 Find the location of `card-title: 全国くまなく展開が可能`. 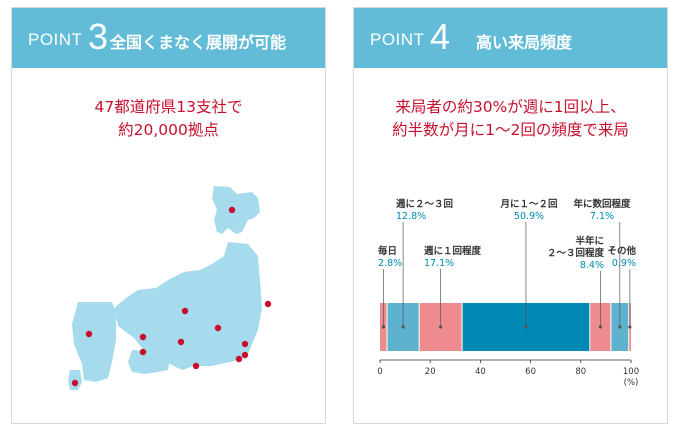

card-title: 全国くまなく展開が可能 is located at coordinates (198, 42).